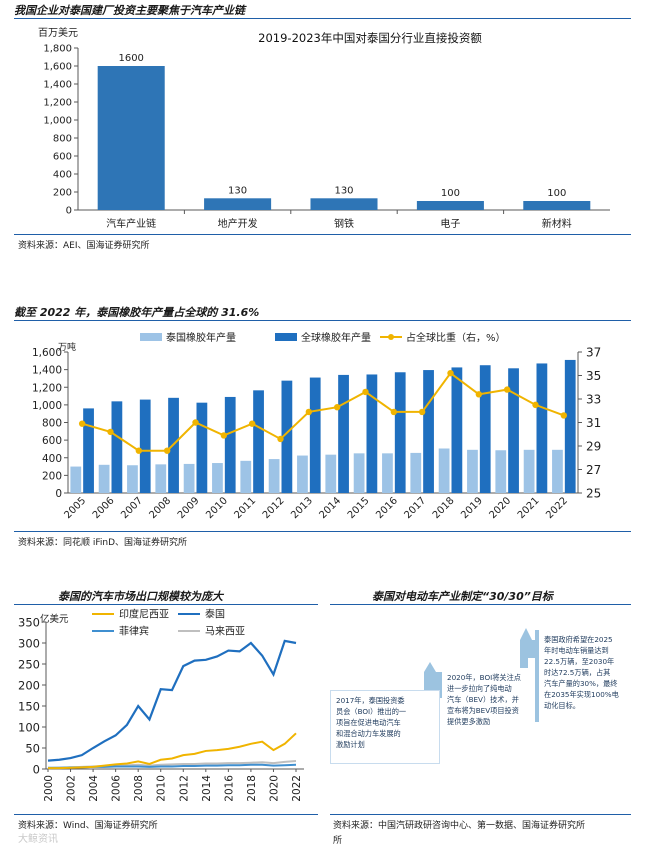 This screenshot has height=848, width=645. Describe the element at coordinates (368, 722) in the screenshot. I see `timeline-2017-line3: 项旨在促进电动汽车` at that location.